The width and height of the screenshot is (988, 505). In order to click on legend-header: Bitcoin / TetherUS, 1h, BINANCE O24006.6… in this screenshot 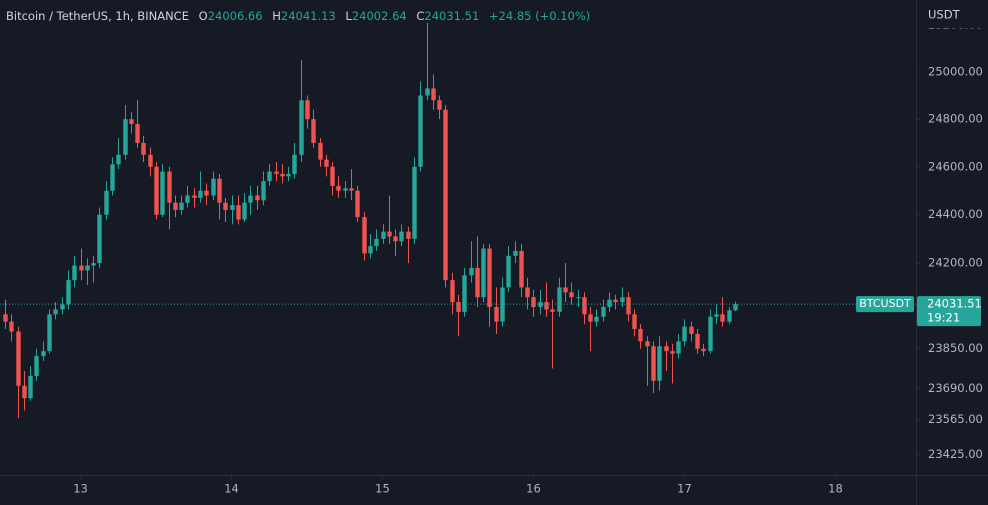, I will do `click(298, 16)`.